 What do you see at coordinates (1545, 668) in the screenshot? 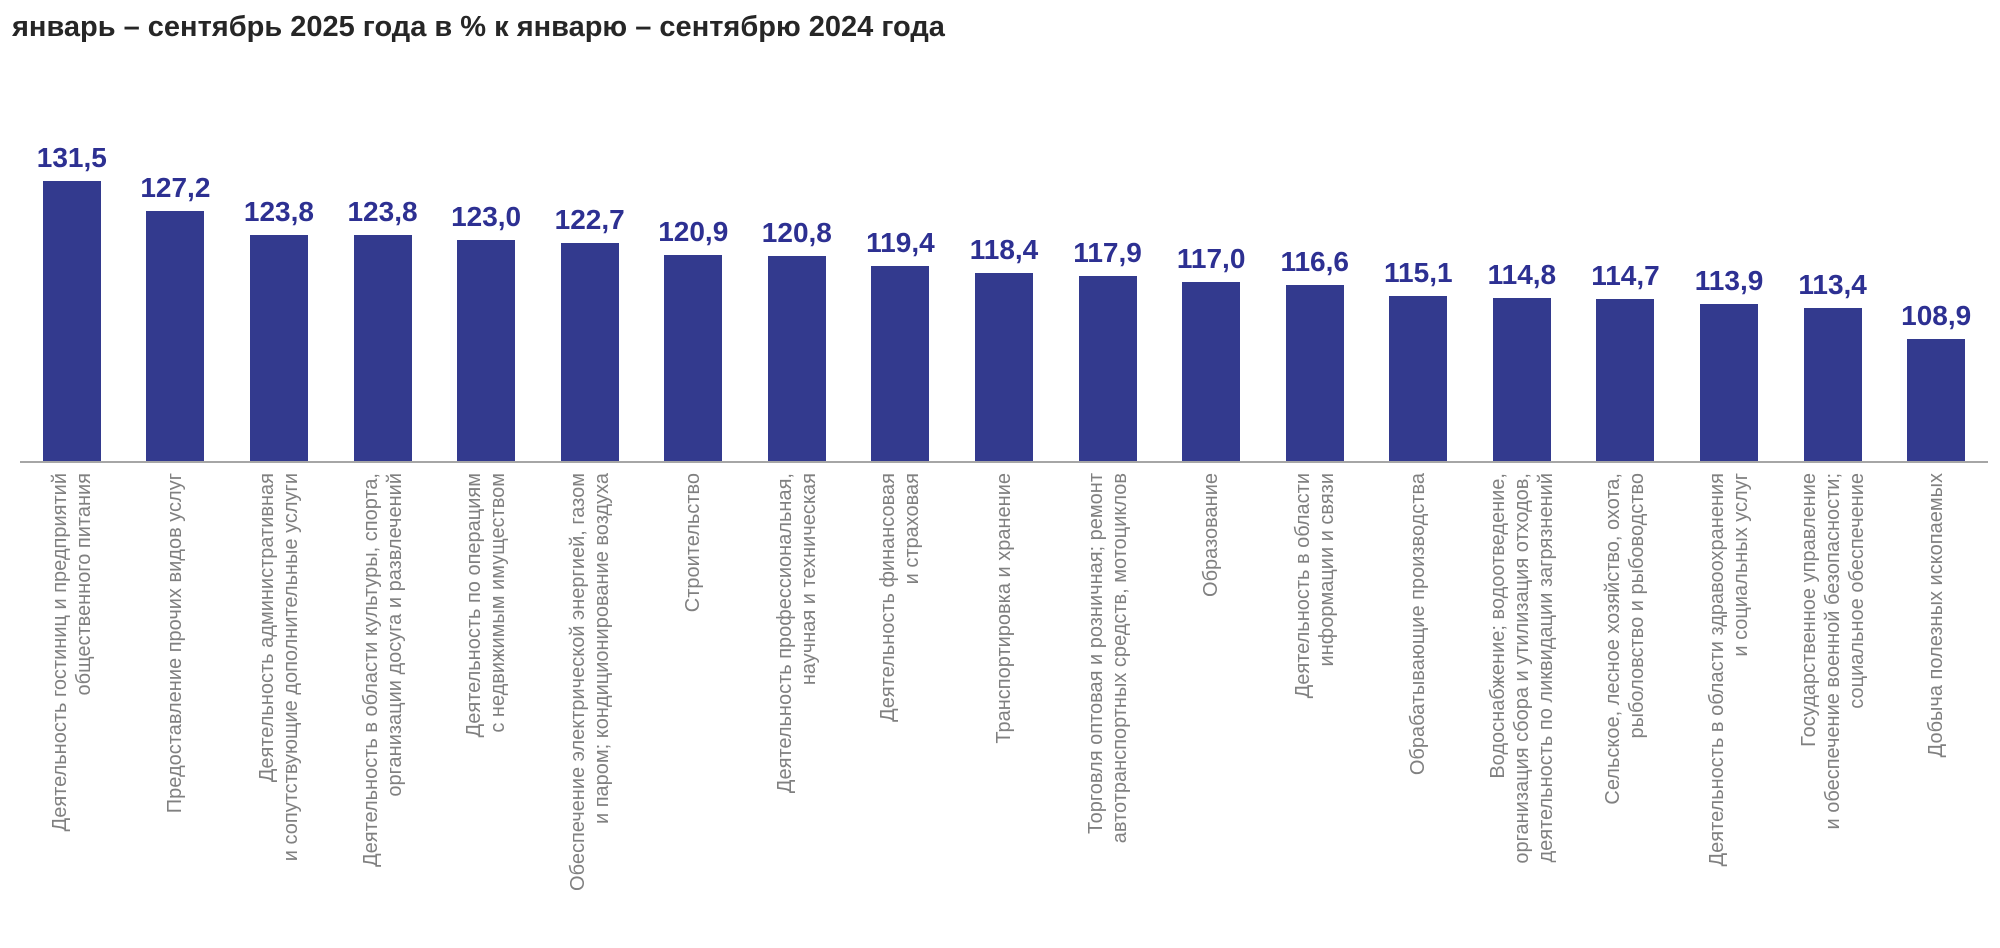
I see `category-label-line: деятельность по ликвидации загрязнений` at bounding box center [1545, 668].